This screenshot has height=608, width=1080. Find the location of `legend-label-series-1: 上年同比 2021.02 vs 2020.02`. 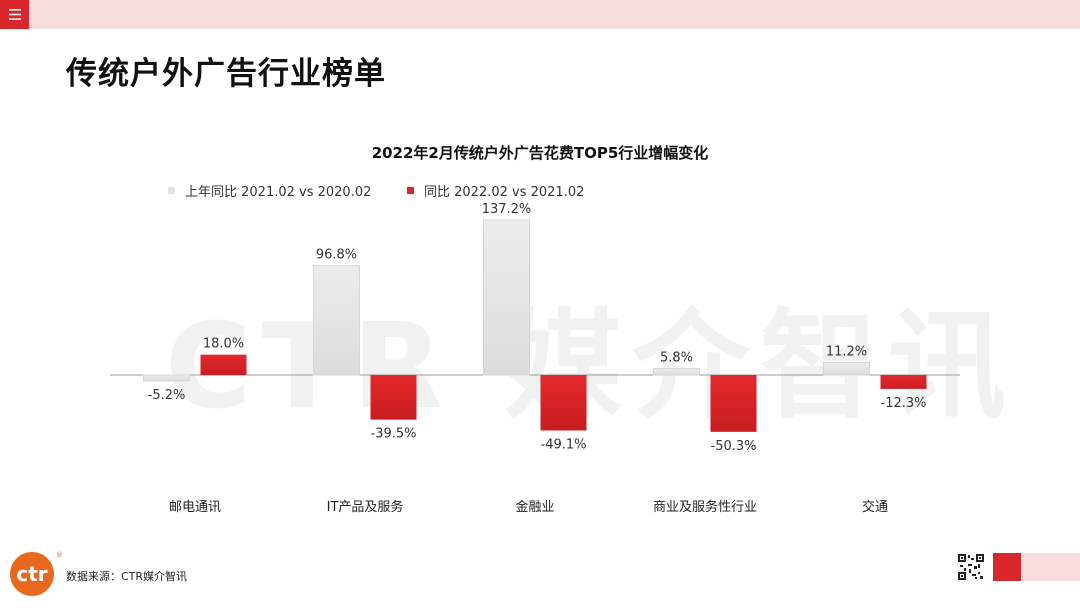

legend-label-series-1: 上年同比 2021.02 vs 2020.02 is located at coordinates (278, 192).